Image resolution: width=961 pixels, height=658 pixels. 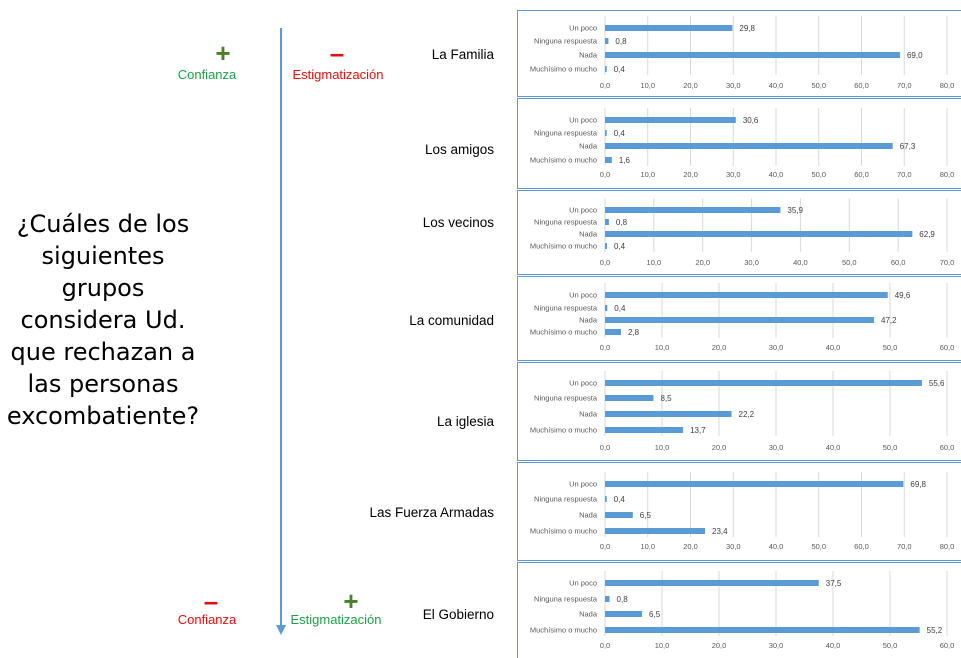 I want to click on data-label: 49,6, so click(x=903, y=295).